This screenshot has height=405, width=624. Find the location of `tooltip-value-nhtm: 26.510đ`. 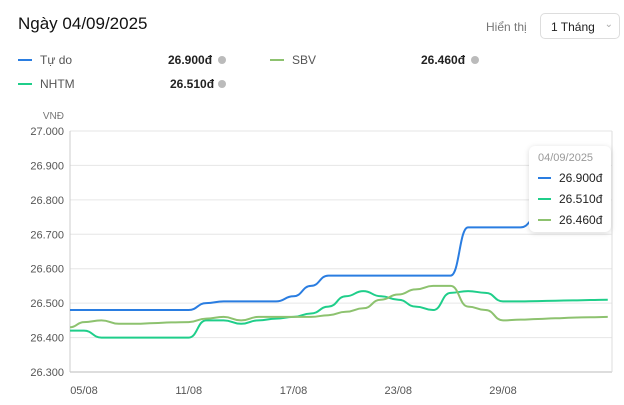

tooltip-value-nhtm: 26.510đ is located at coordinates (581, 198).